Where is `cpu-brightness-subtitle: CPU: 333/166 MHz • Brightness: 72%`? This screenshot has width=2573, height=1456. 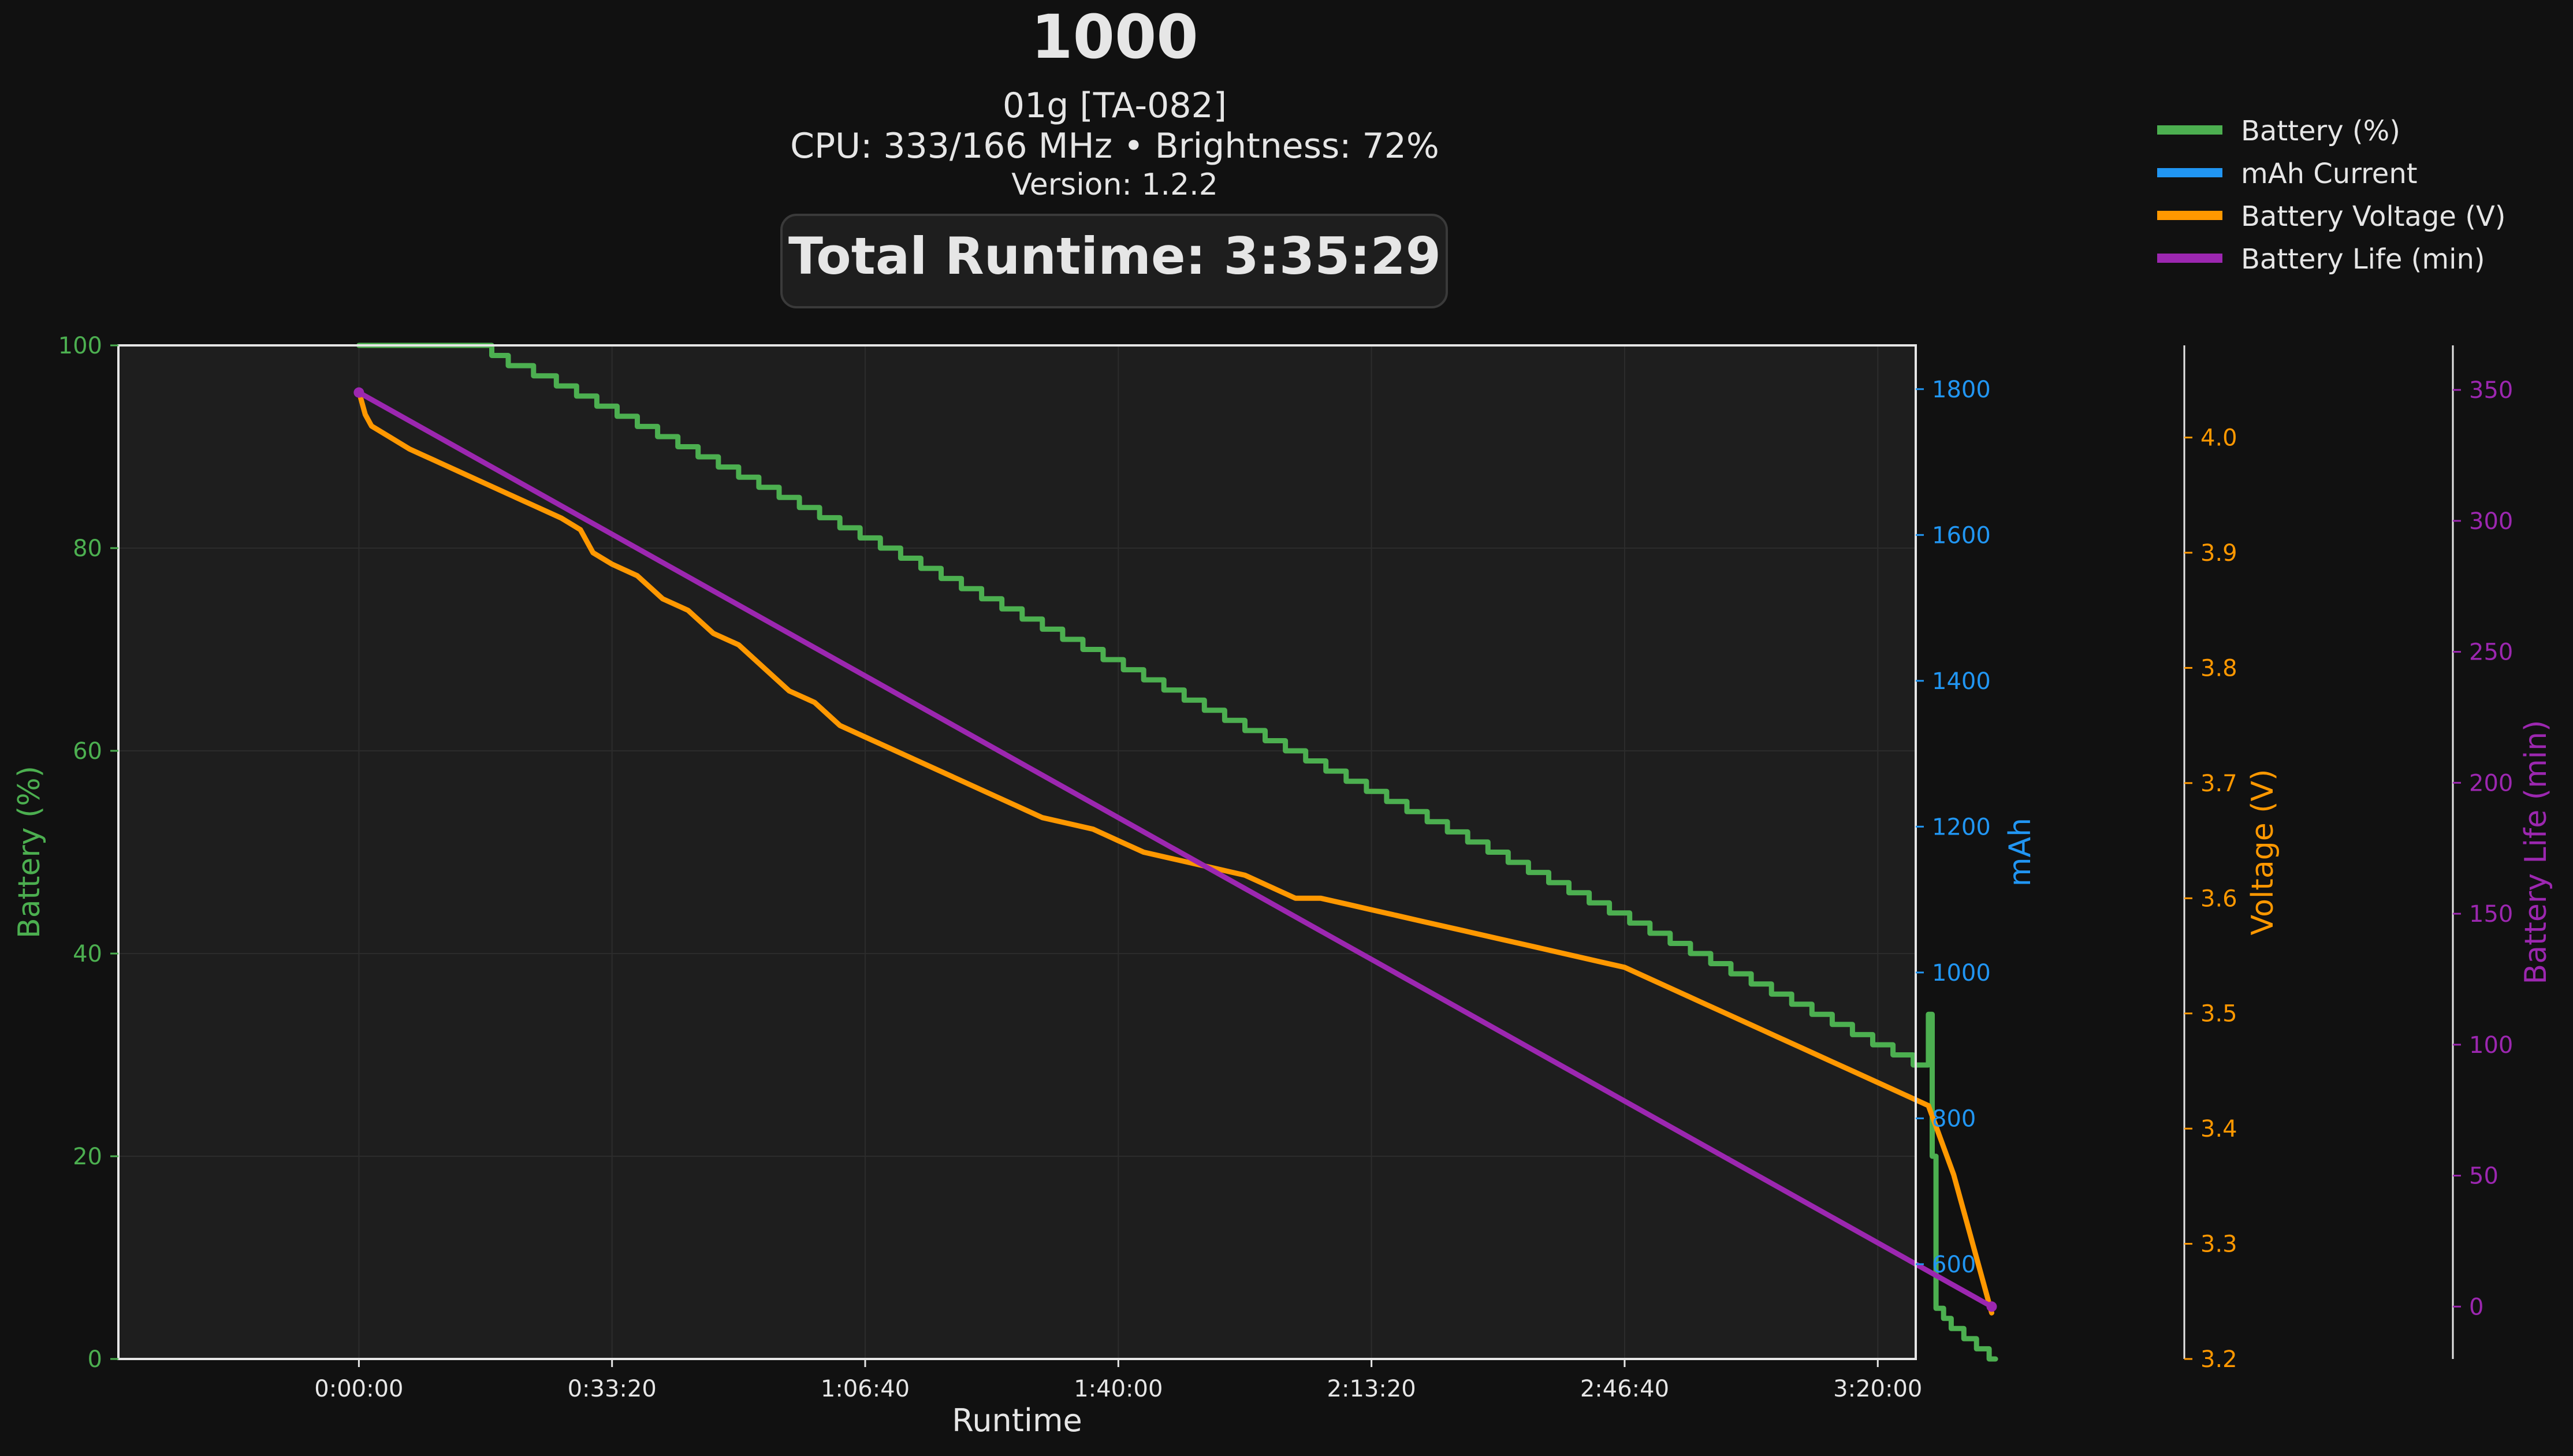
cpu-brightness-subtitle: CPU: 333/166 MHz • Brightness: 72% is located at coordinates (1114, 146).